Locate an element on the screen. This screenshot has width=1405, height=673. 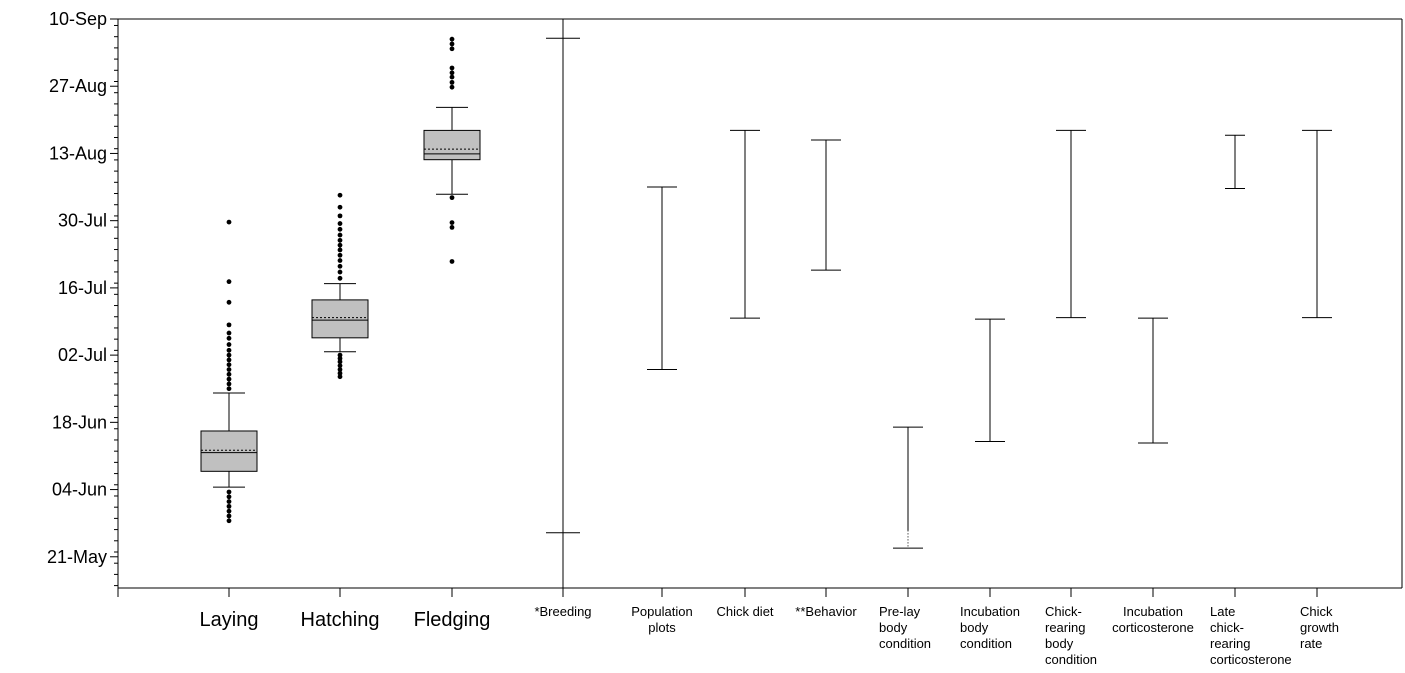
category-label: Population plots is located at coordinates (661, 619).